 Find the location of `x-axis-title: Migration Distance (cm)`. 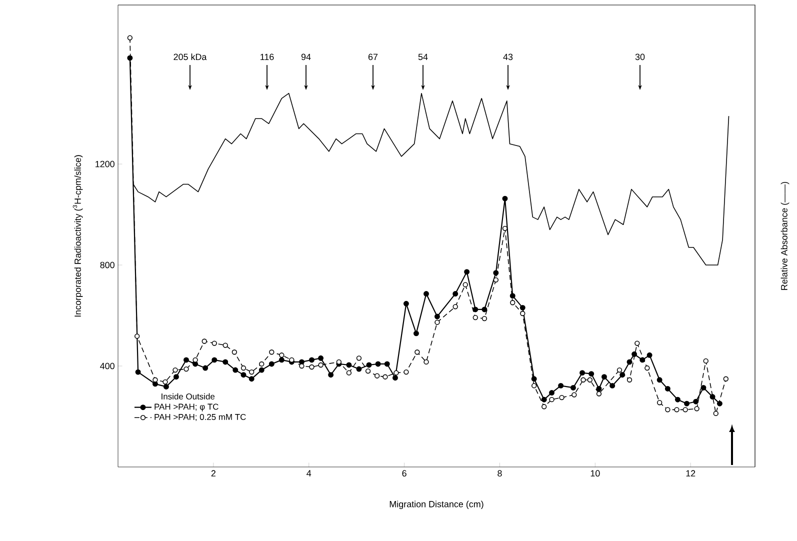

x-axis-title: Migration Distance (cm) is located at coordinates (437, 505).